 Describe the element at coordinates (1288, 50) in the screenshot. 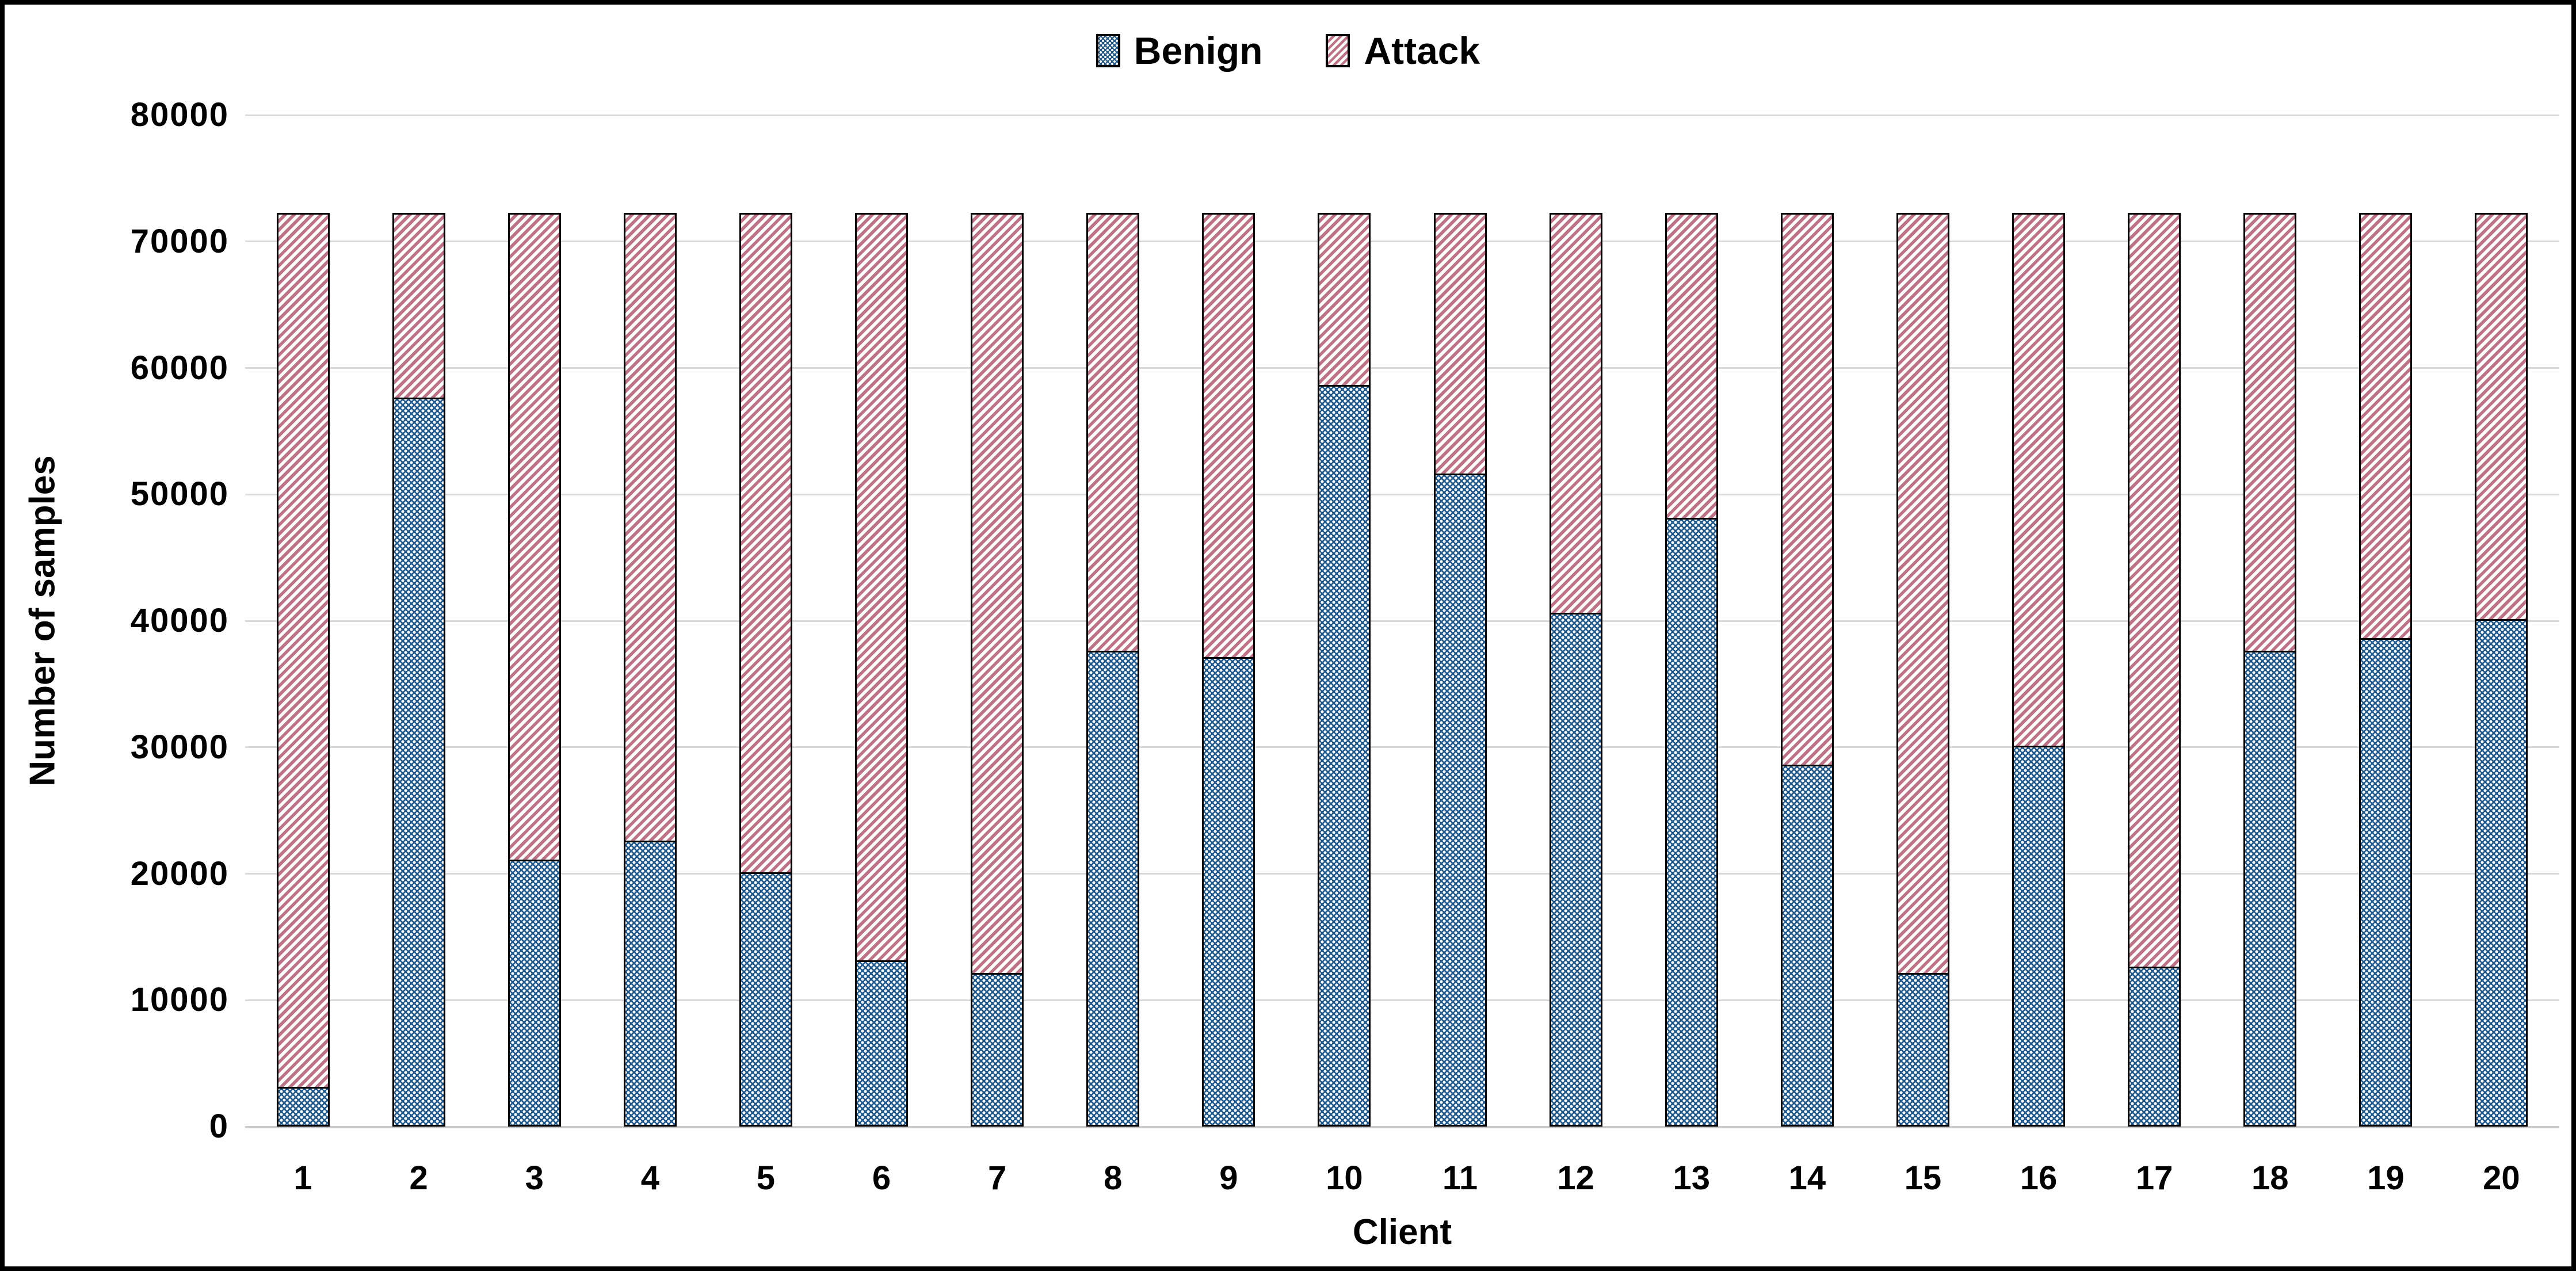

I see `legend: Benign Attack` at that location.